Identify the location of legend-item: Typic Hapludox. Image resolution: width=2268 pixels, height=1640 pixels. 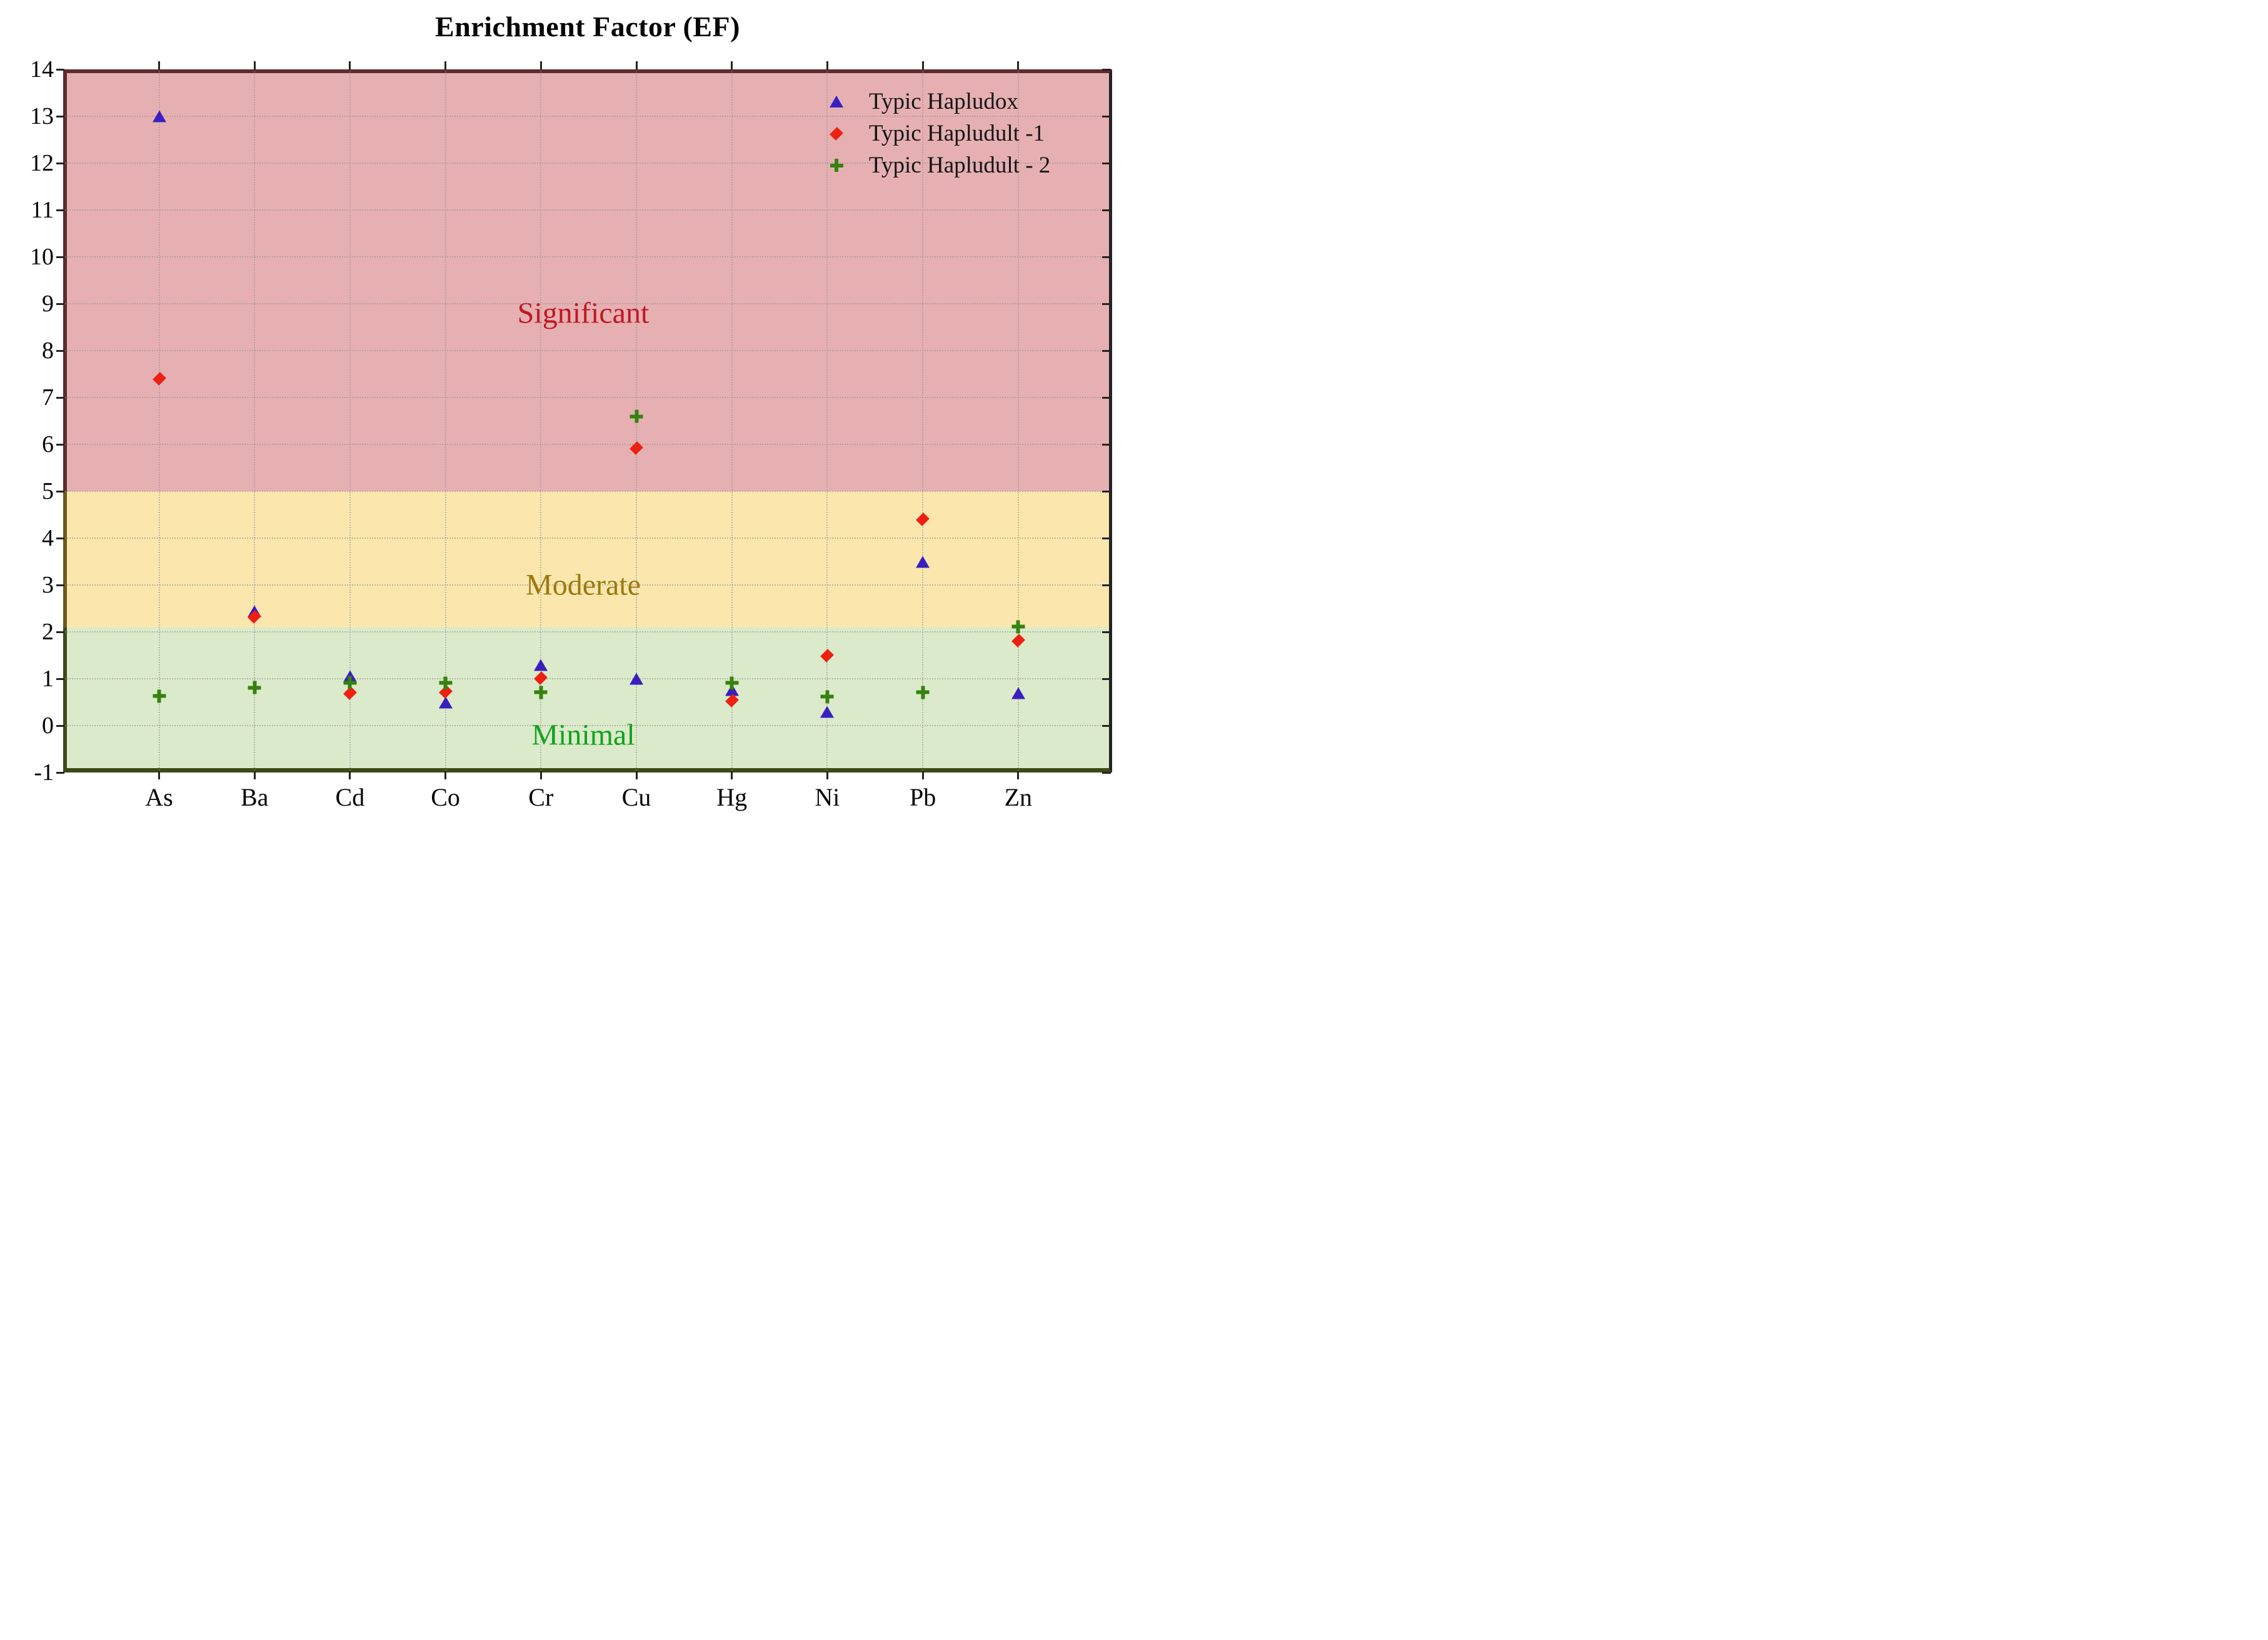
(939, 102).